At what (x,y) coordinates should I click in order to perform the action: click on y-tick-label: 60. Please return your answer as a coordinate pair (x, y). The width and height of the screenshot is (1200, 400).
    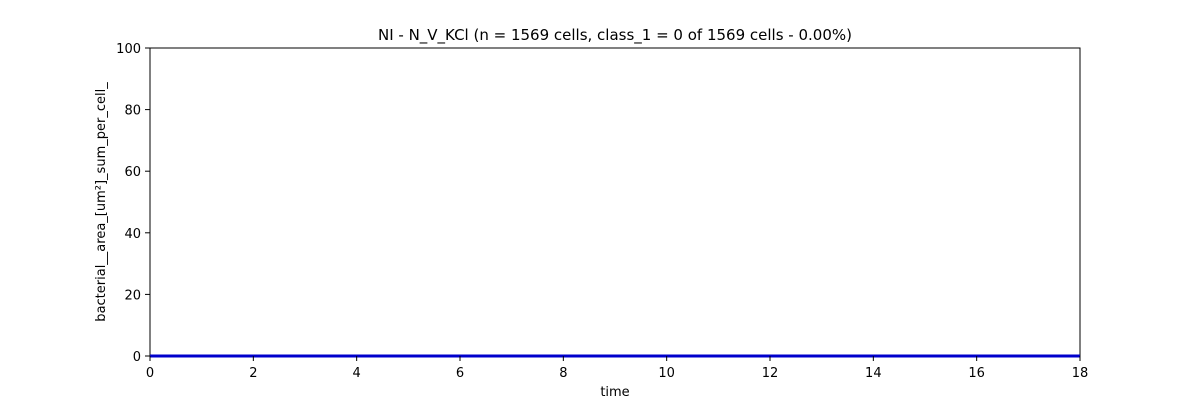
    Looking at the image, I should click on (132, 172).